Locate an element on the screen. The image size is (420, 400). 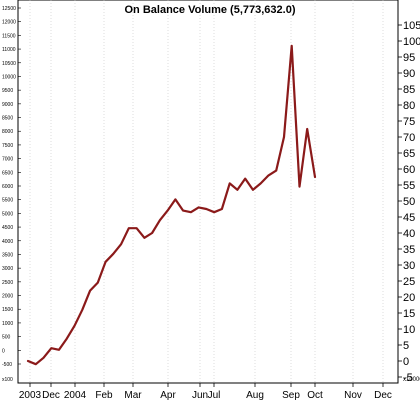
left-tick-label: 6000 is located at coordinates (7, 187).